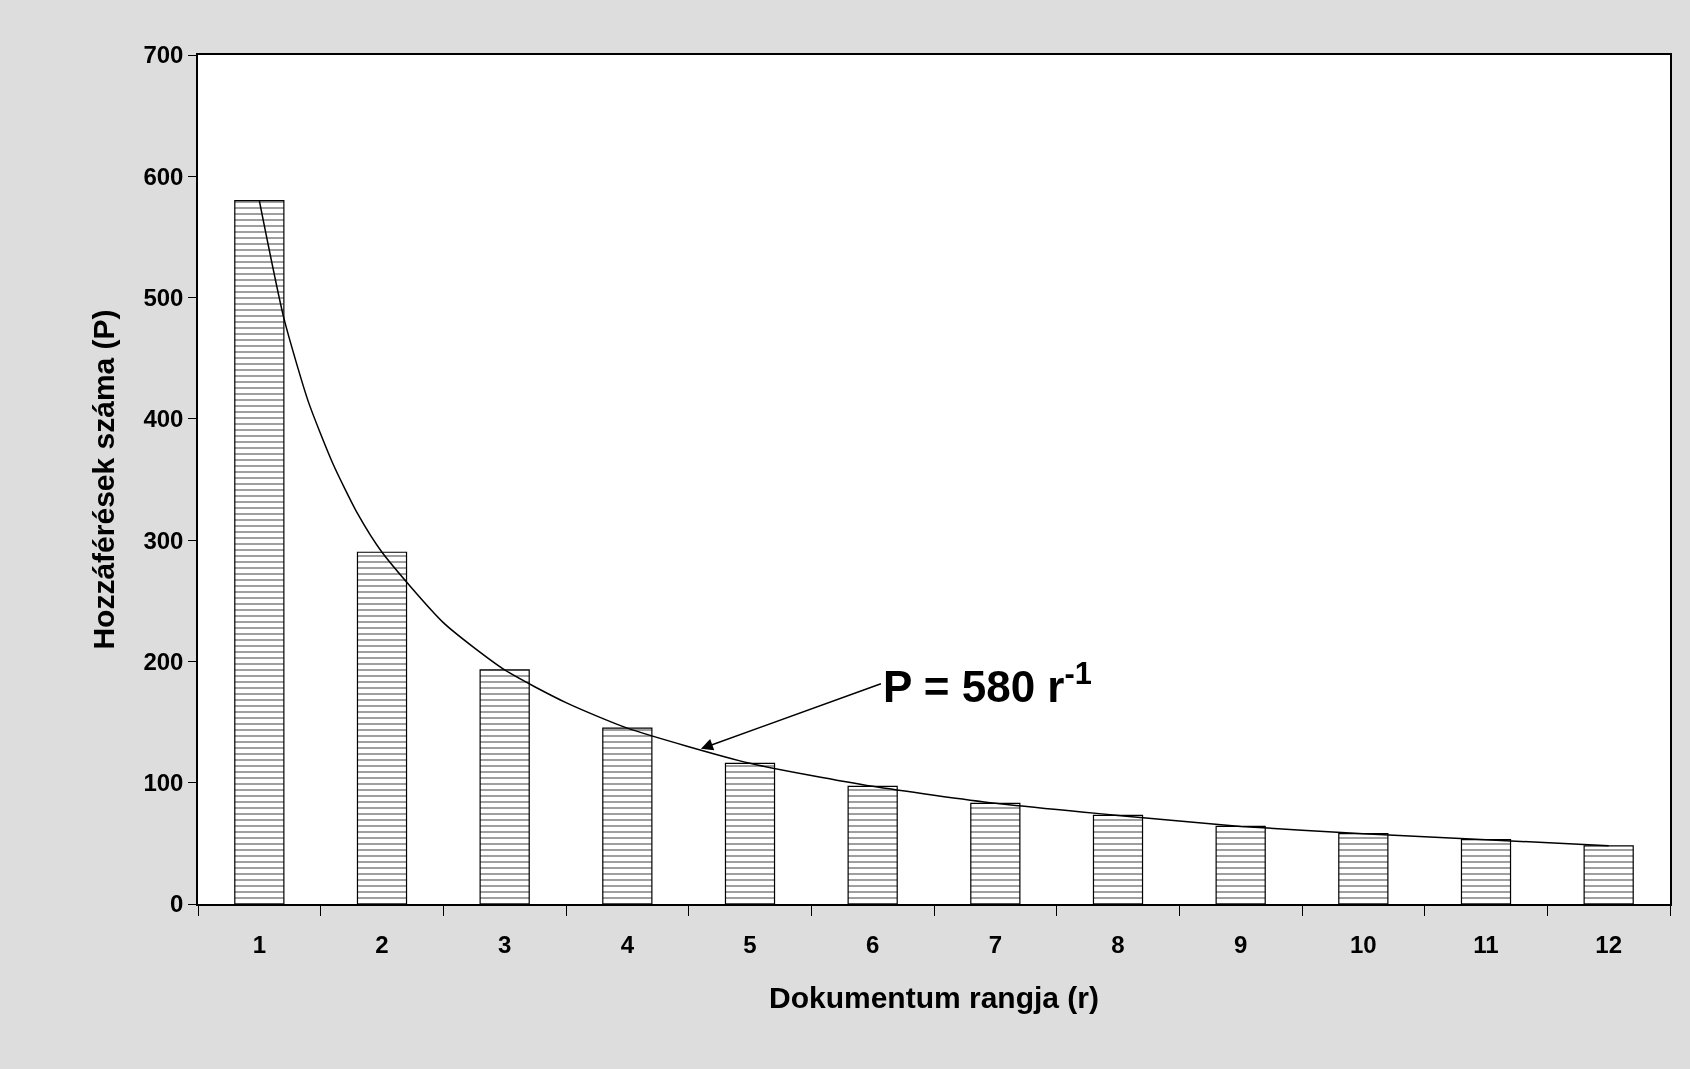 The width and height of the screenshot is (1690, 1069). I want to click on y-tick-label: 400, so click(163, 419).